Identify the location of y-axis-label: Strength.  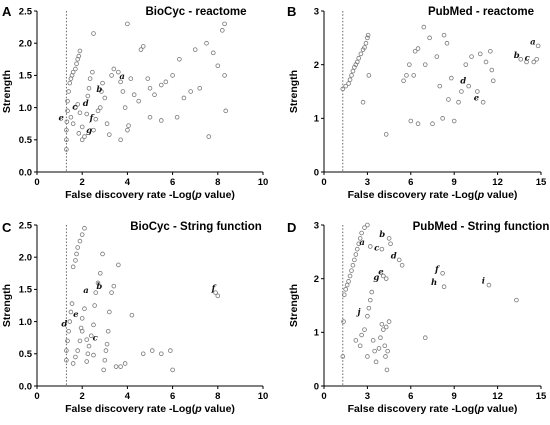
(7, 91).